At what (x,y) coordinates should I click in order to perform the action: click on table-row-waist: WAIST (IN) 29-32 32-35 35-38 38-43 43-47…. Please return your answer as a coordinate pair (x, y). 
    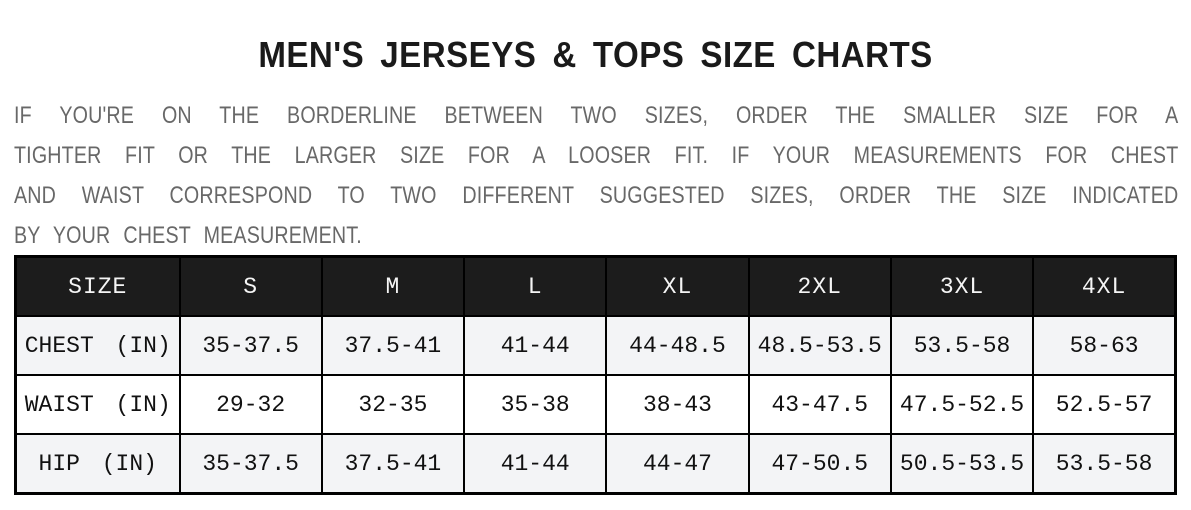
    Looking at the image, I should click on (595, 404).